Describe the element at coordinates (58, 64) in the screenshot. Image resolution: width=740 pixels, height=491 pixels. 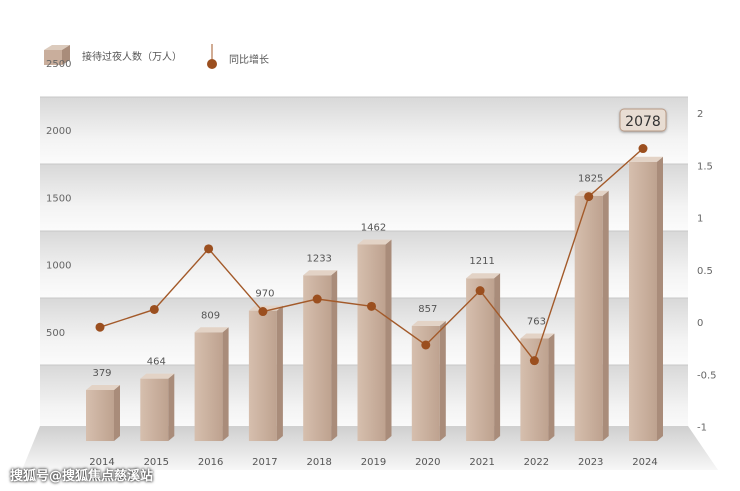
I see `left-tick-label: 2500` at that location.